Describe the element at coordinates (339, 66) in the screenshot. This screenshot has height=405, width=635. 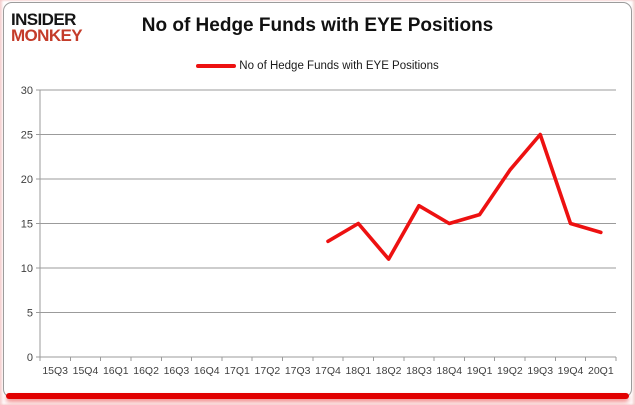
I see `legend-label: No of Hedge Funds with EYE Positions` at that location.